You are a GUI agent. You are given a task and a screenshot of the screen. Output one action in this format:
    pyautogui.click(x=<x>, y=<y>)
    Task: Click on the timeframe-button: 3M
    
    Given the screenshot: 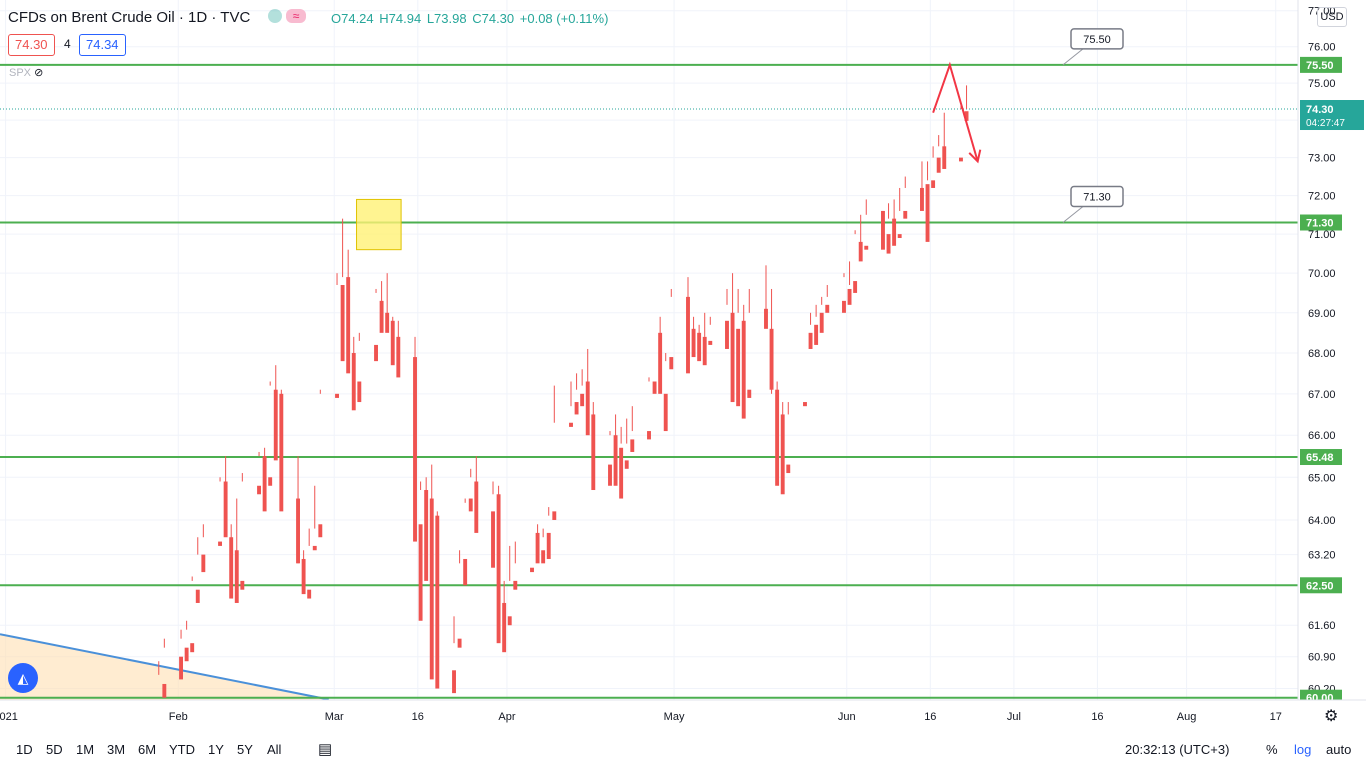 What is the action you would take?
    pyautogui.click(x=116, y=749)
    